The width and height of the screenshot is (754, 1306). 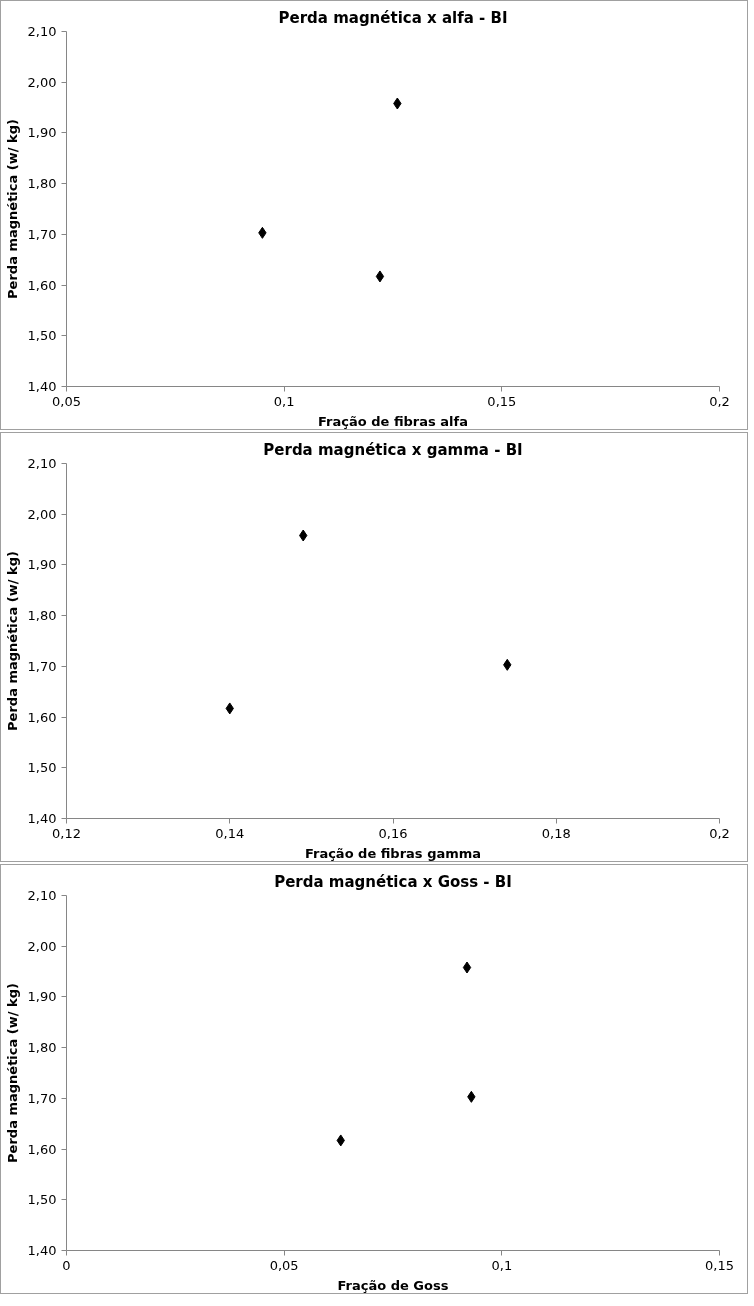 What do you see at coordinates (393, 1285) in the screenshot?
I see `x-axis-title: Fração de Goss` at bounding box center [393, 1285].